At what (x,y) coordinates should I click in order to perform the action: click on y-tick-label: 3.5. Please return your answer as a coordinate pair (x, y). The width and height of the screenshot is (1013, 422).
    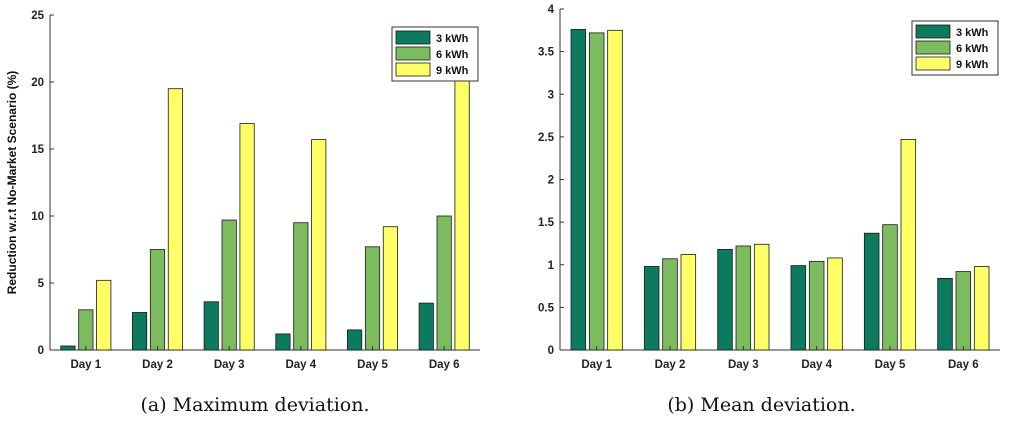
    Looking at the image, I should click on (546, 53).